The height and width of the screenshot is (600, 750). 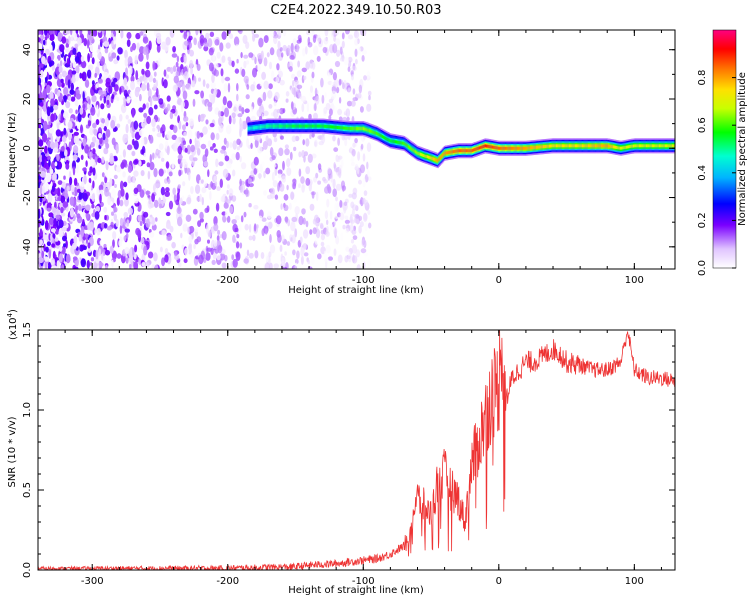 What do you see at coordinates (27, 330) in the screenshot?
I see `snr-y-tick-label: 1.5` at bounding box center [27, 330].